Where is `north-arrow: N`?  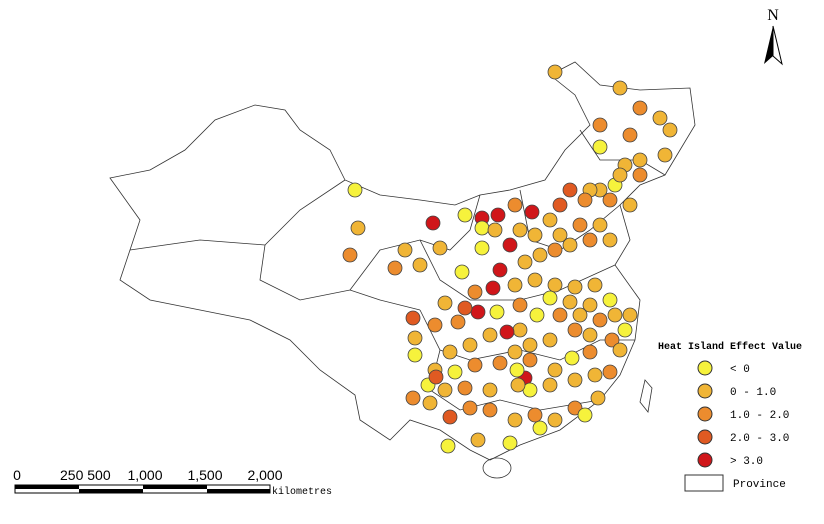
north-arrow: N is located at coordinates (773, 36).